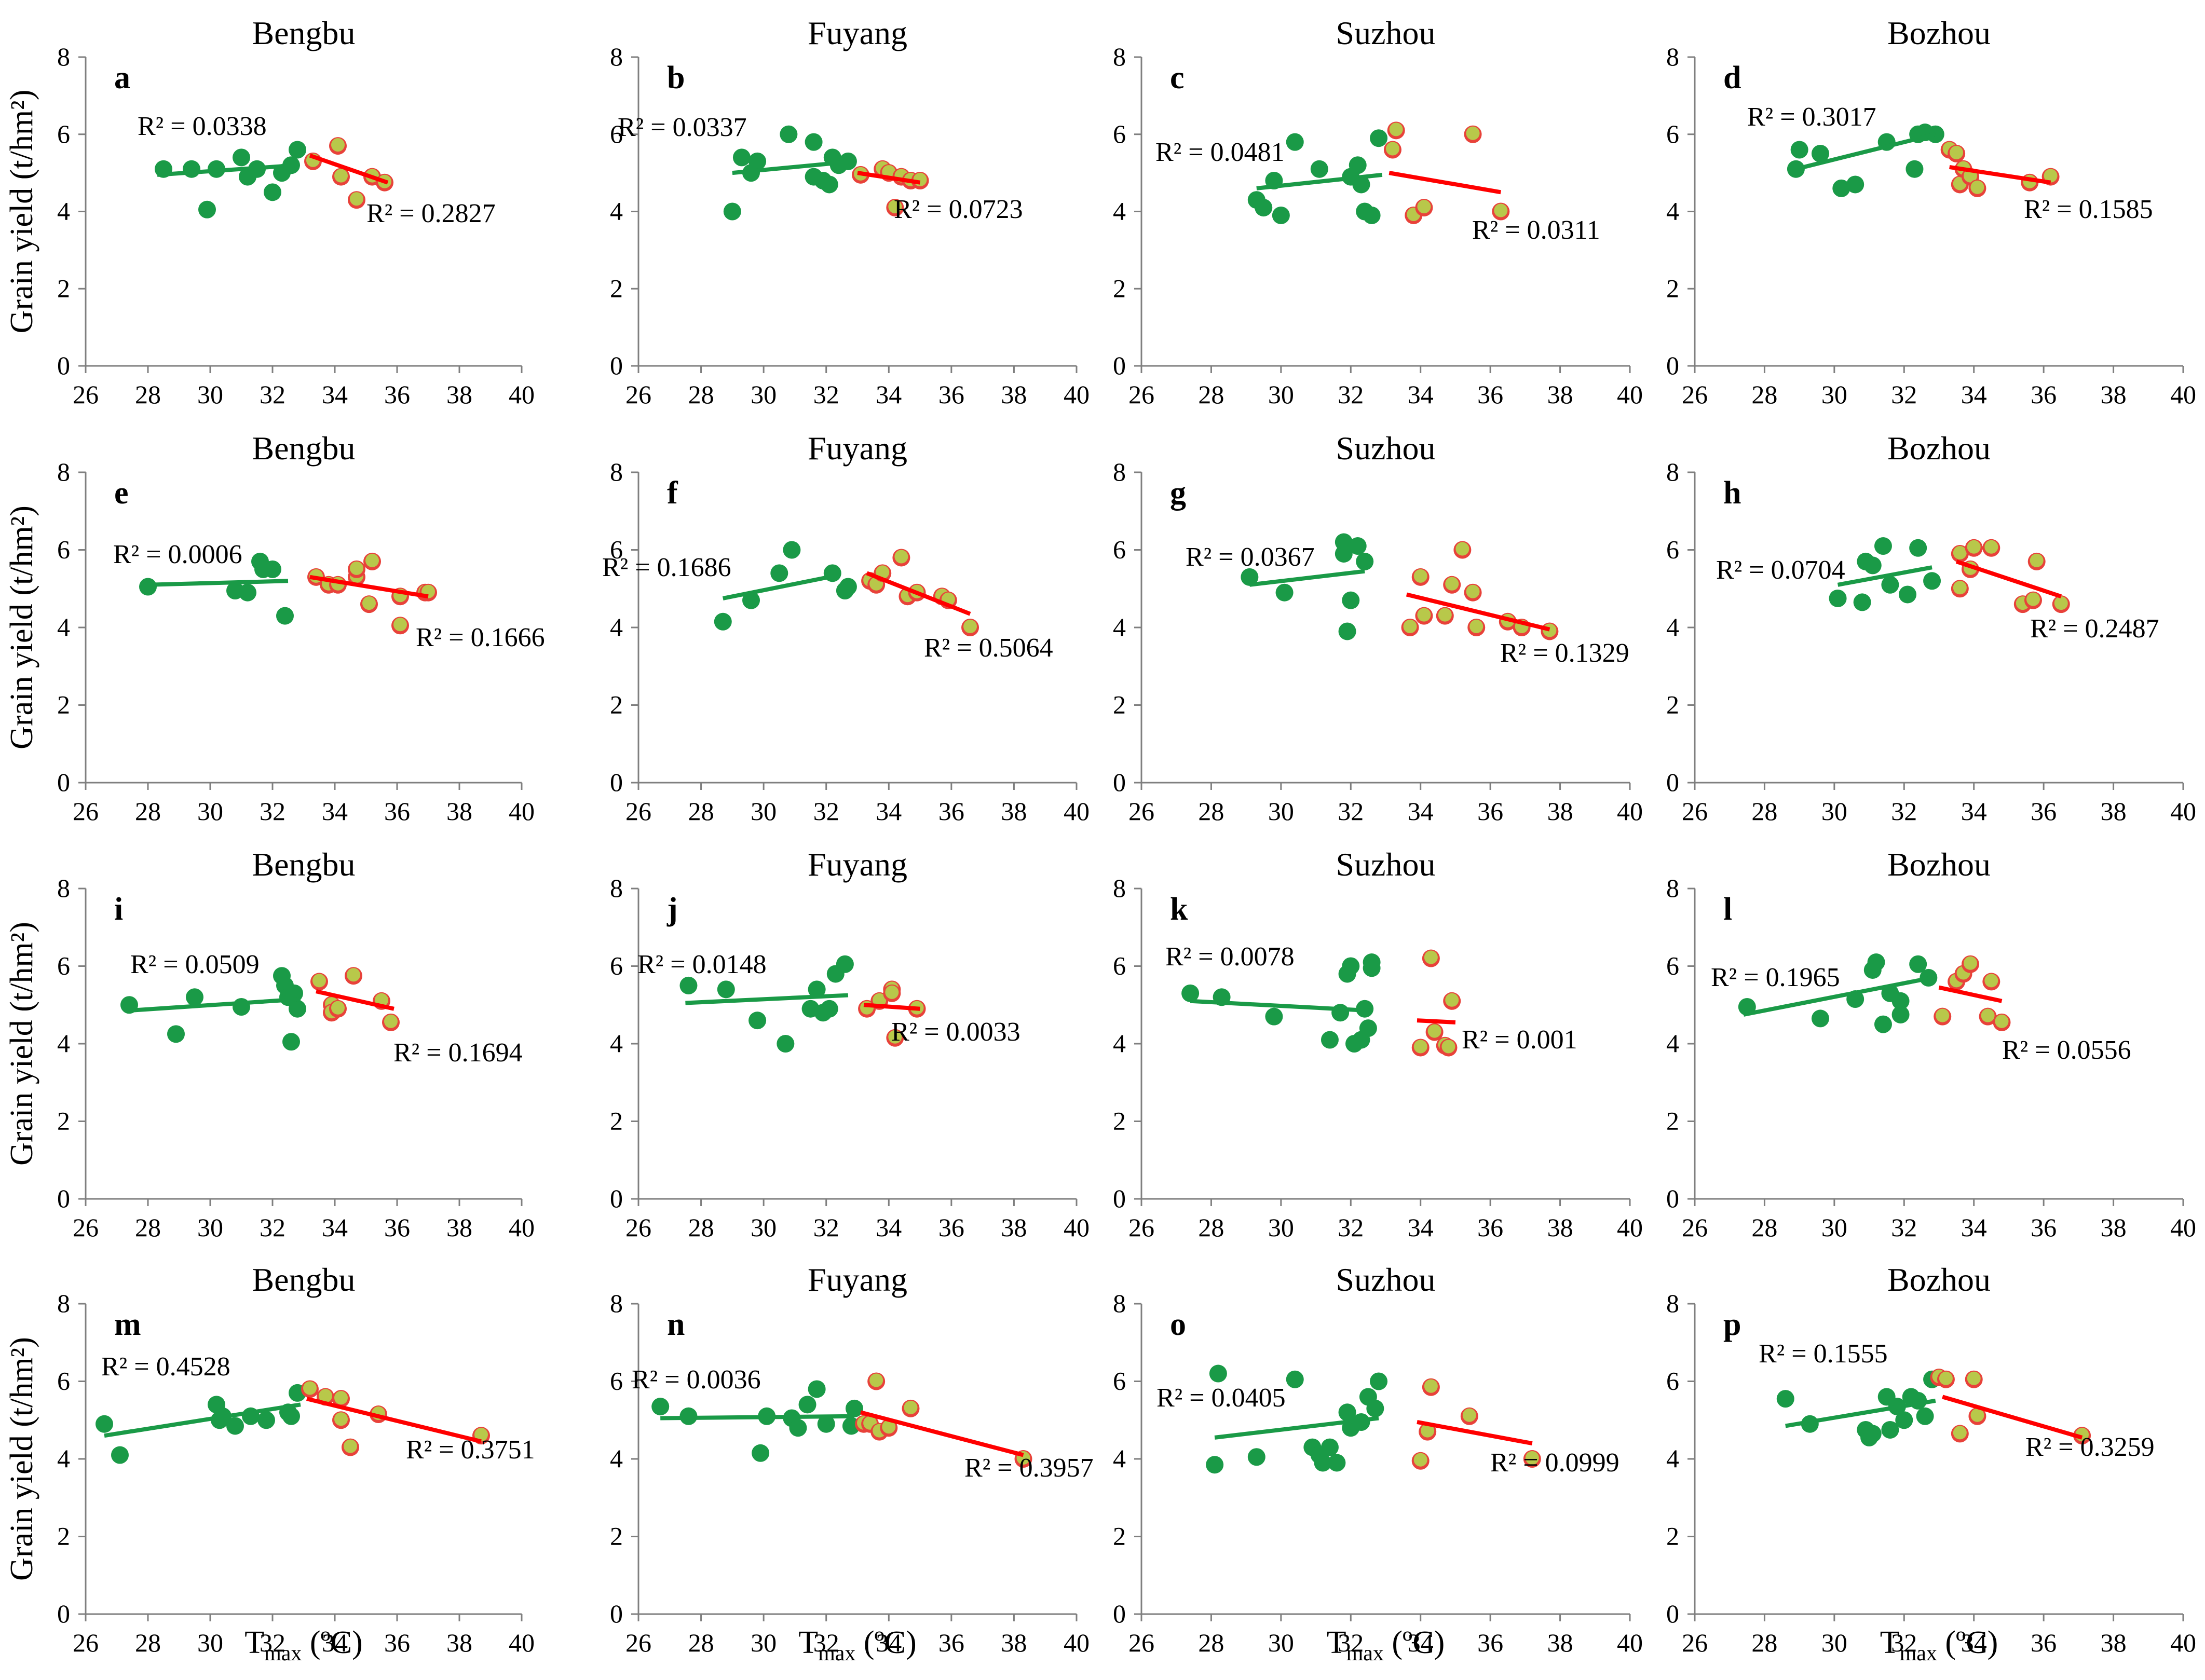  Describe the element at coordinates (1177, 77) in the screenshot. I see `panel-letter: c` at that location.